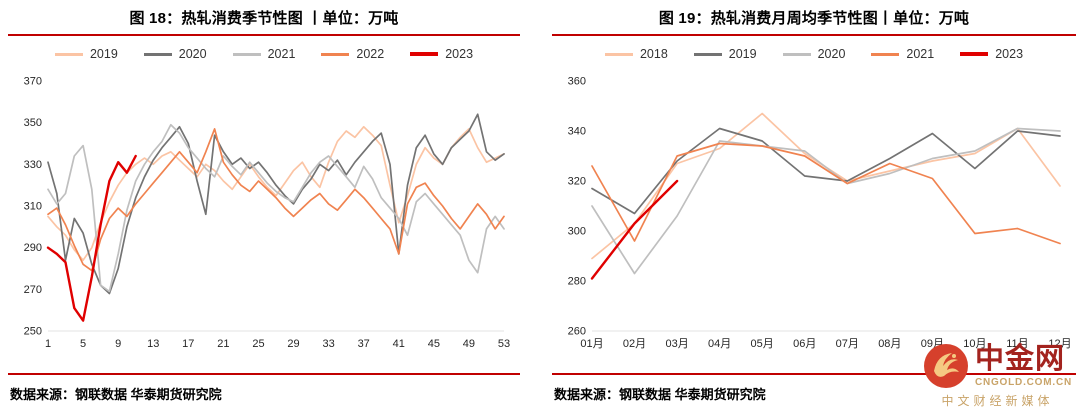  What do you see at coordinates (328, 344) in the screenshot?
I see `x-axis-tick-label: 33` at bounding box center [328, 344].